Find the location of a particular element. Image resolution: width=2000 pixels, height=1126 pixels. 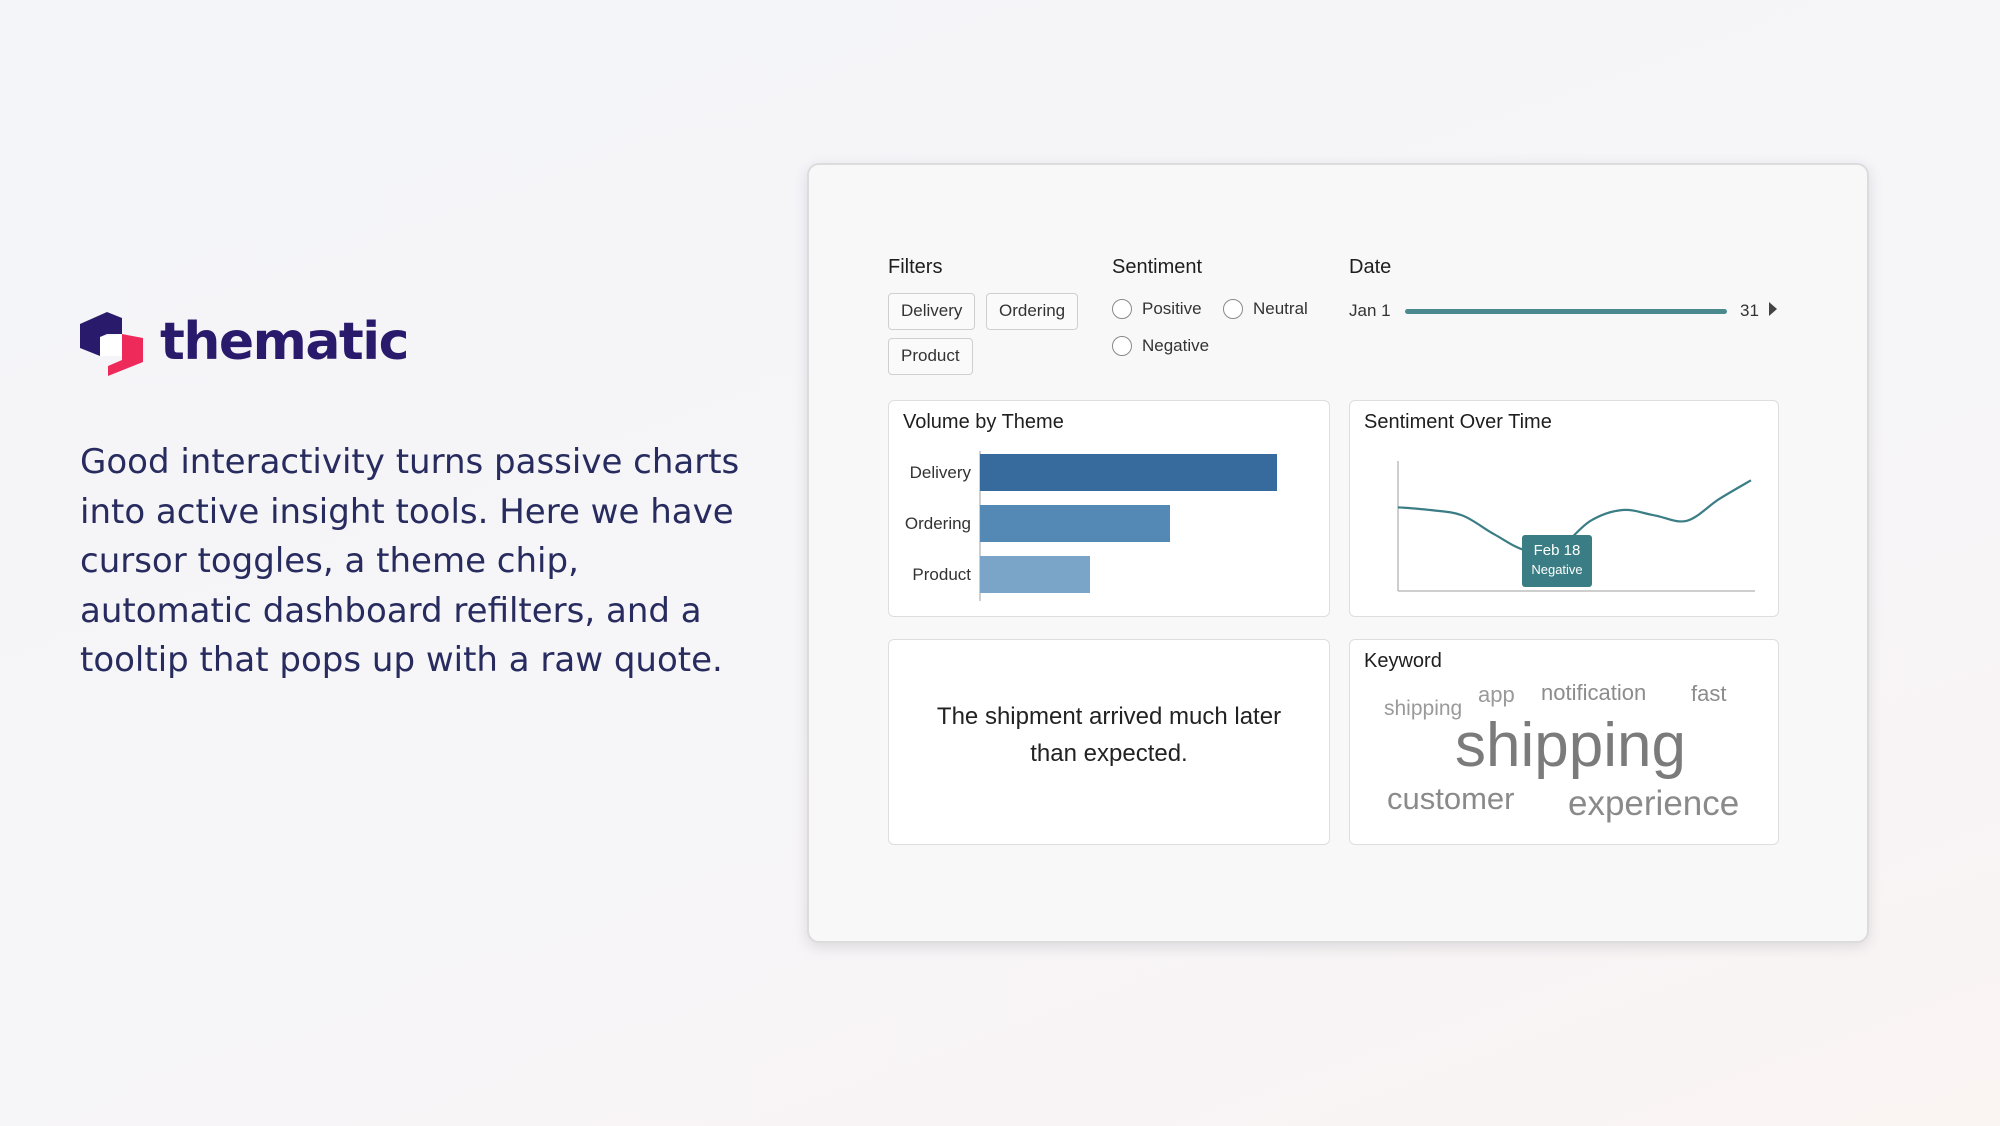

date-start-label: Jan 1 is located at coordinates (1370, 310).